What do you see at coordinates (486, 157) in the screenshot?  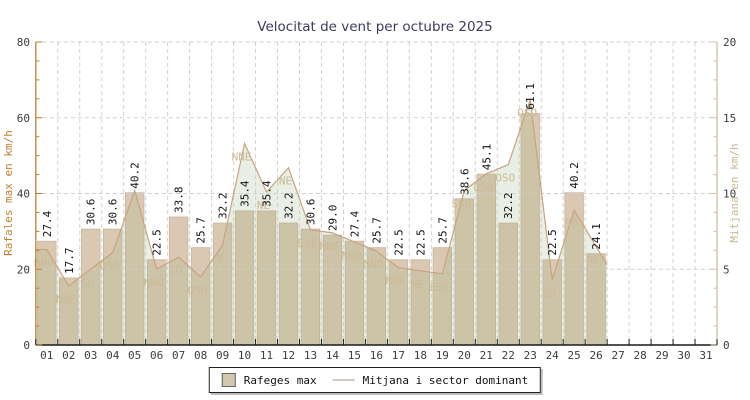 I see `gust-value-label-21: 45.1` at bounding box center [486, 157].